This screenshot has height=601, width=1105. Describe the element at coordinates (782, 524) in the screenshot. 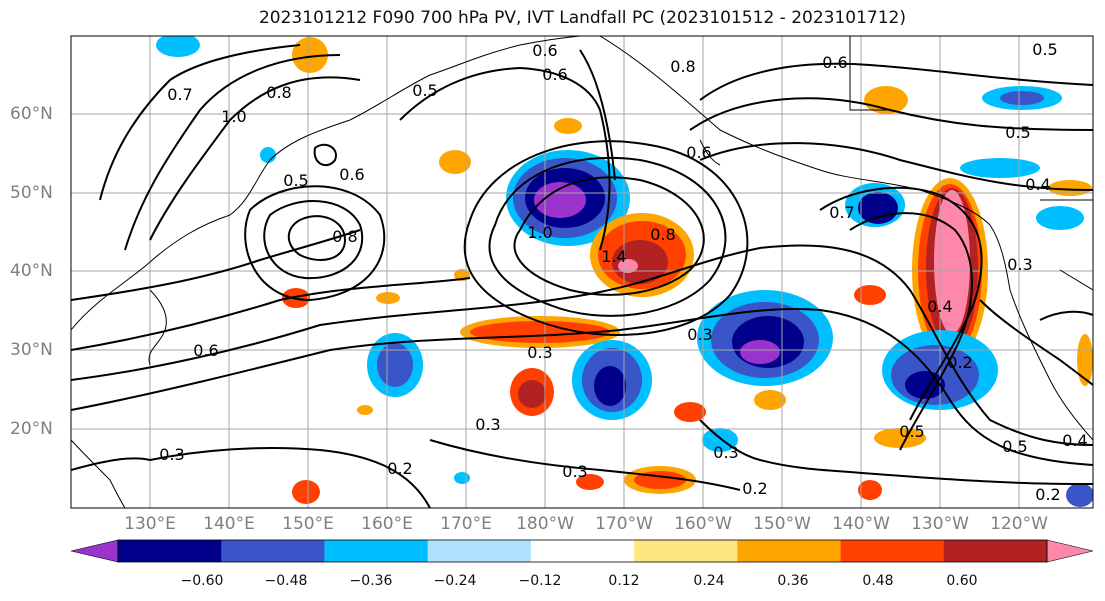

I see `lon-label: 150°W` at that location.